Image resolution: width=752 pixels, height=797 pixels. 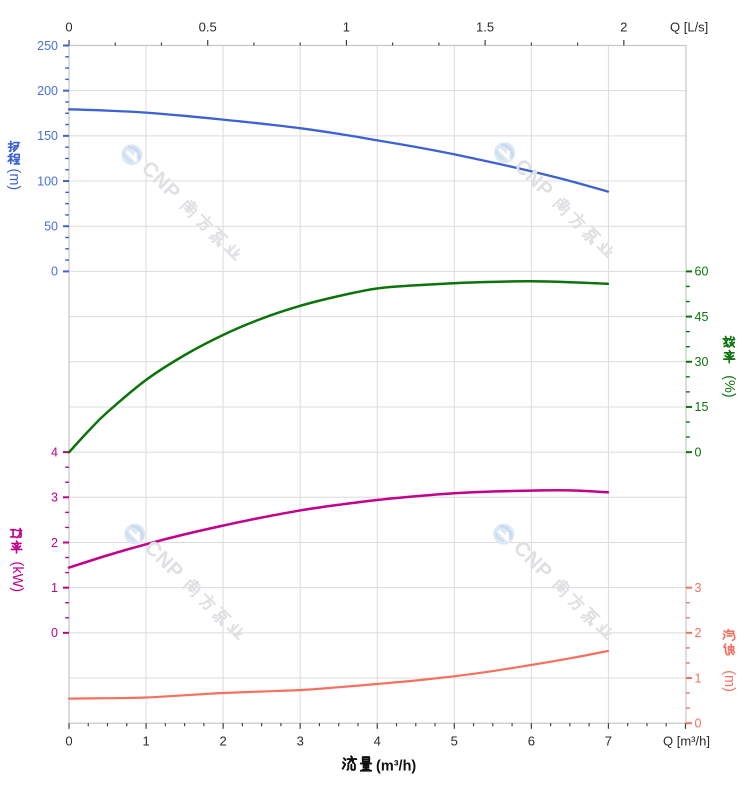 I want to click on svg-text: Q [L/s], so click(x=689, y=27).